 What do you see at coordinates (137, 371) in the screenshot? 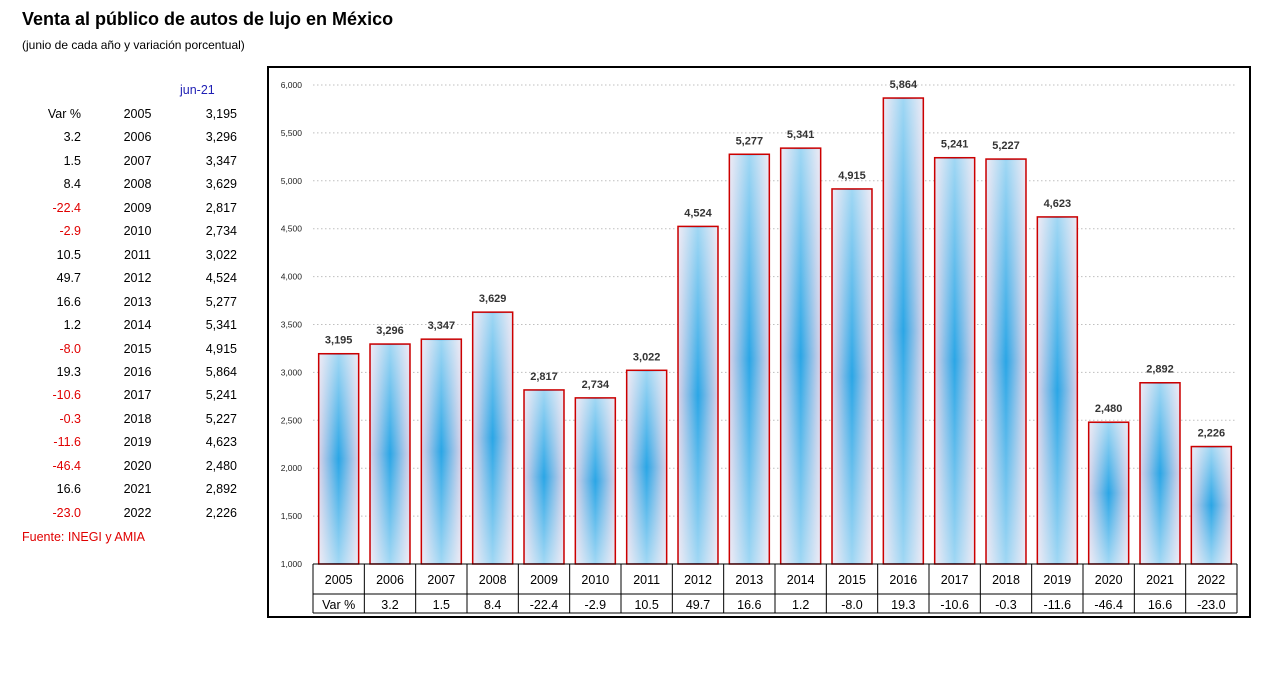
I see `table-year-cell: 2016` at bounding box center [137, 371].